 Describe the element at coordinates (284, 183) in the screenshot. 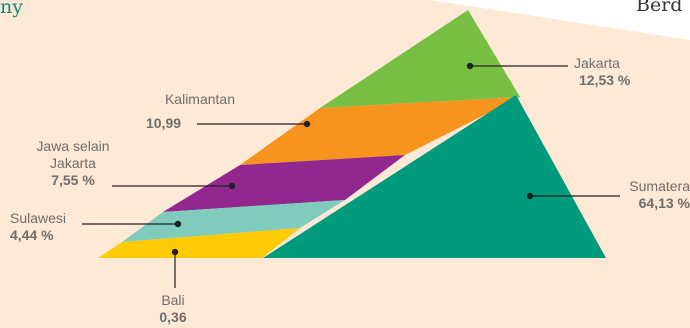

I see `segment-jawa` at that location.